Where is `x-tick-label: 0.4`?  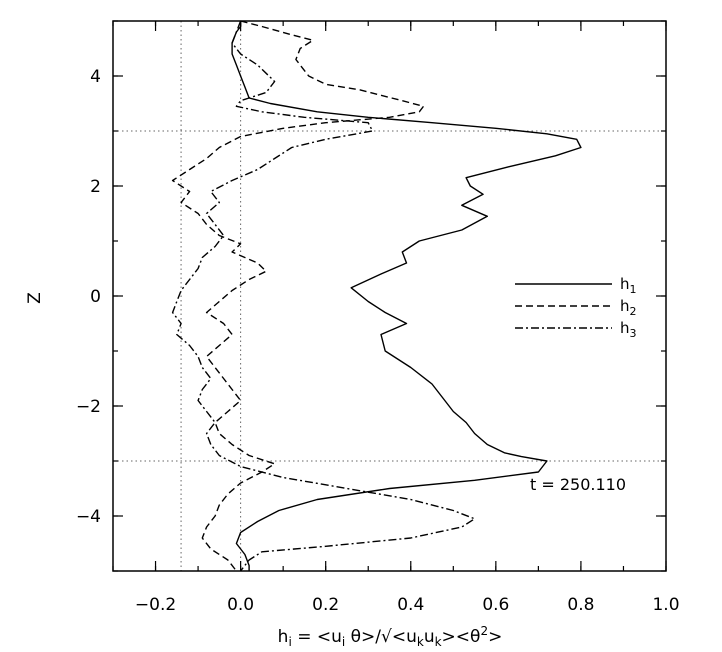 x-tick-label: 0.4 is located at coordinates (410, 605).